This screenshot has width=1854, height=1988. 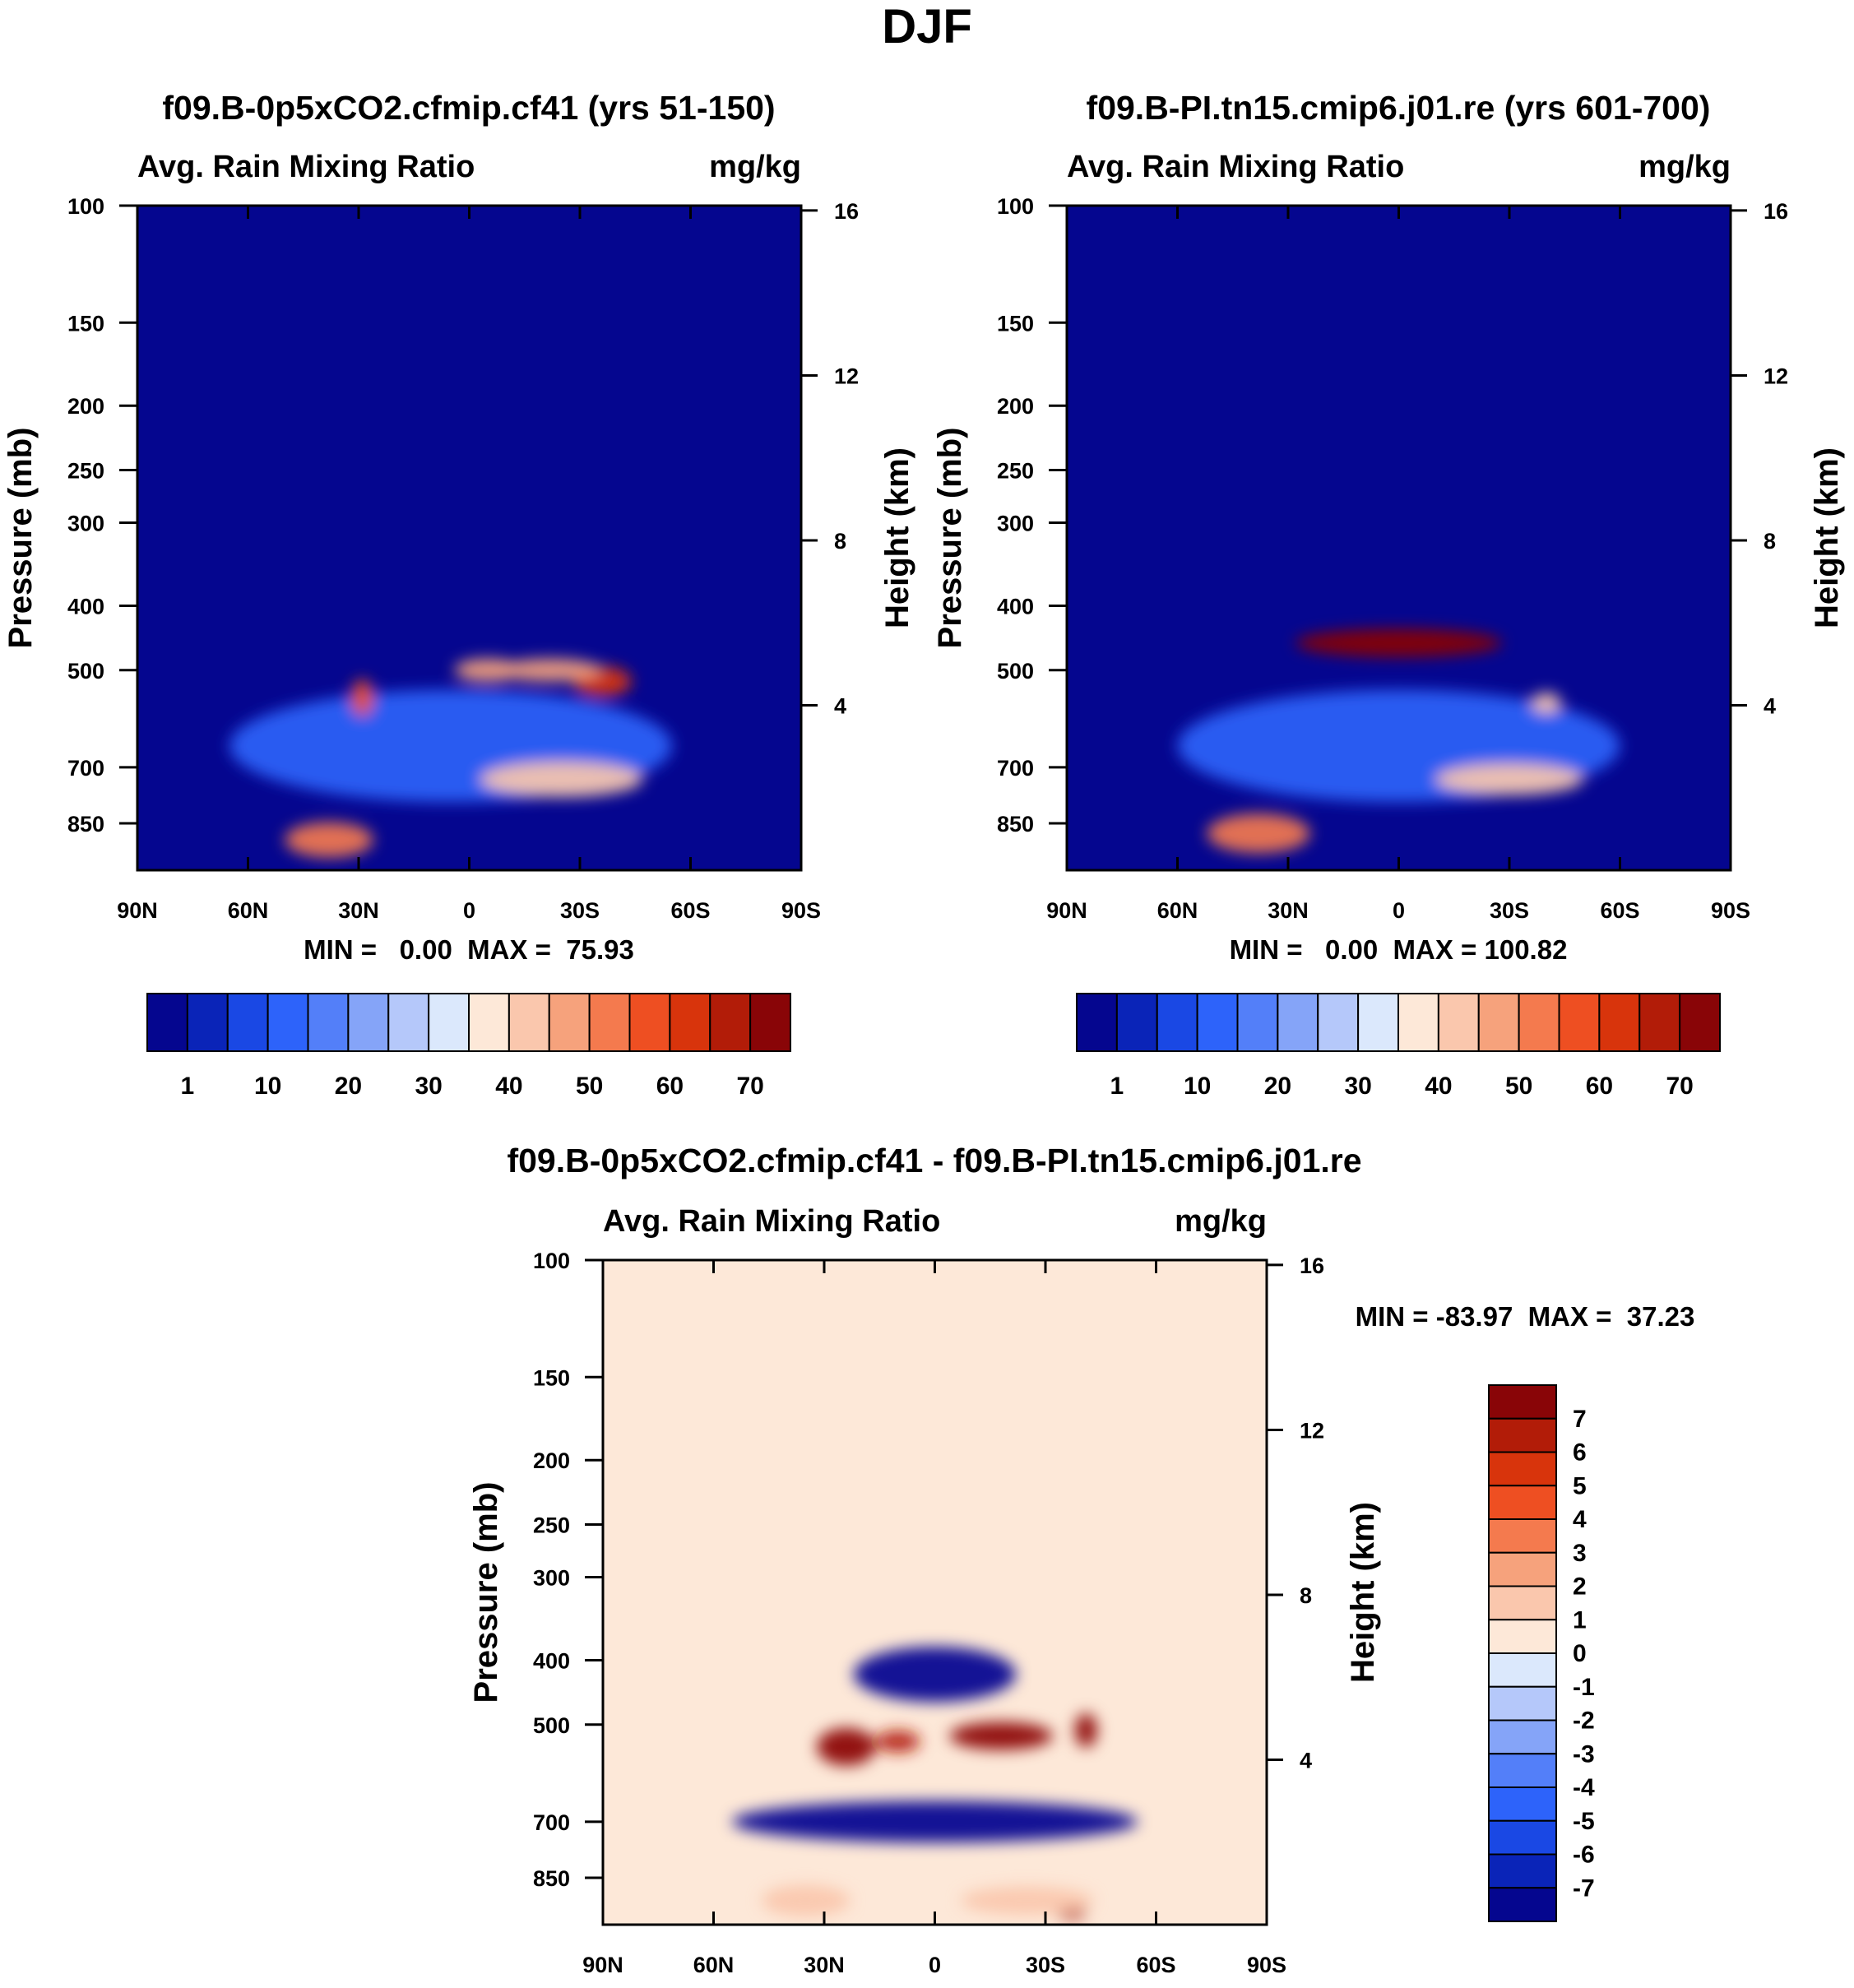 I want to click on panel-b-y-tick-label: 250, so click(x=1015, y=472).